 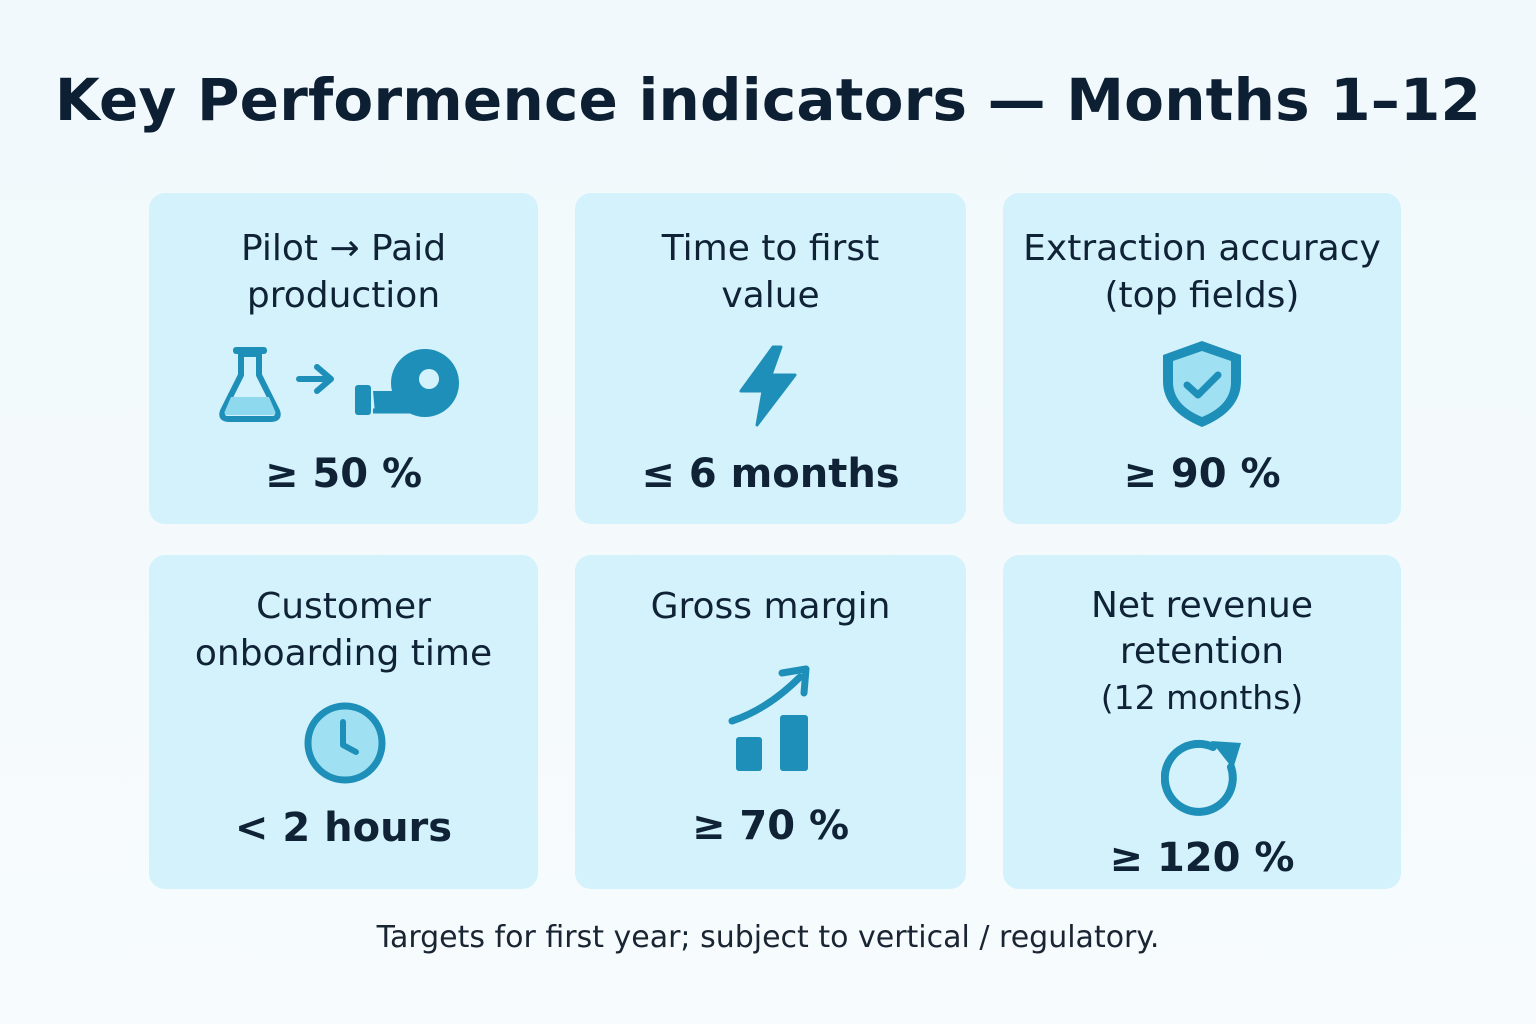 What do you see at coordinates (1204, 779) in the screenshot?
I see `refresh-cycle-icon` at bounding box center [1204, 779].